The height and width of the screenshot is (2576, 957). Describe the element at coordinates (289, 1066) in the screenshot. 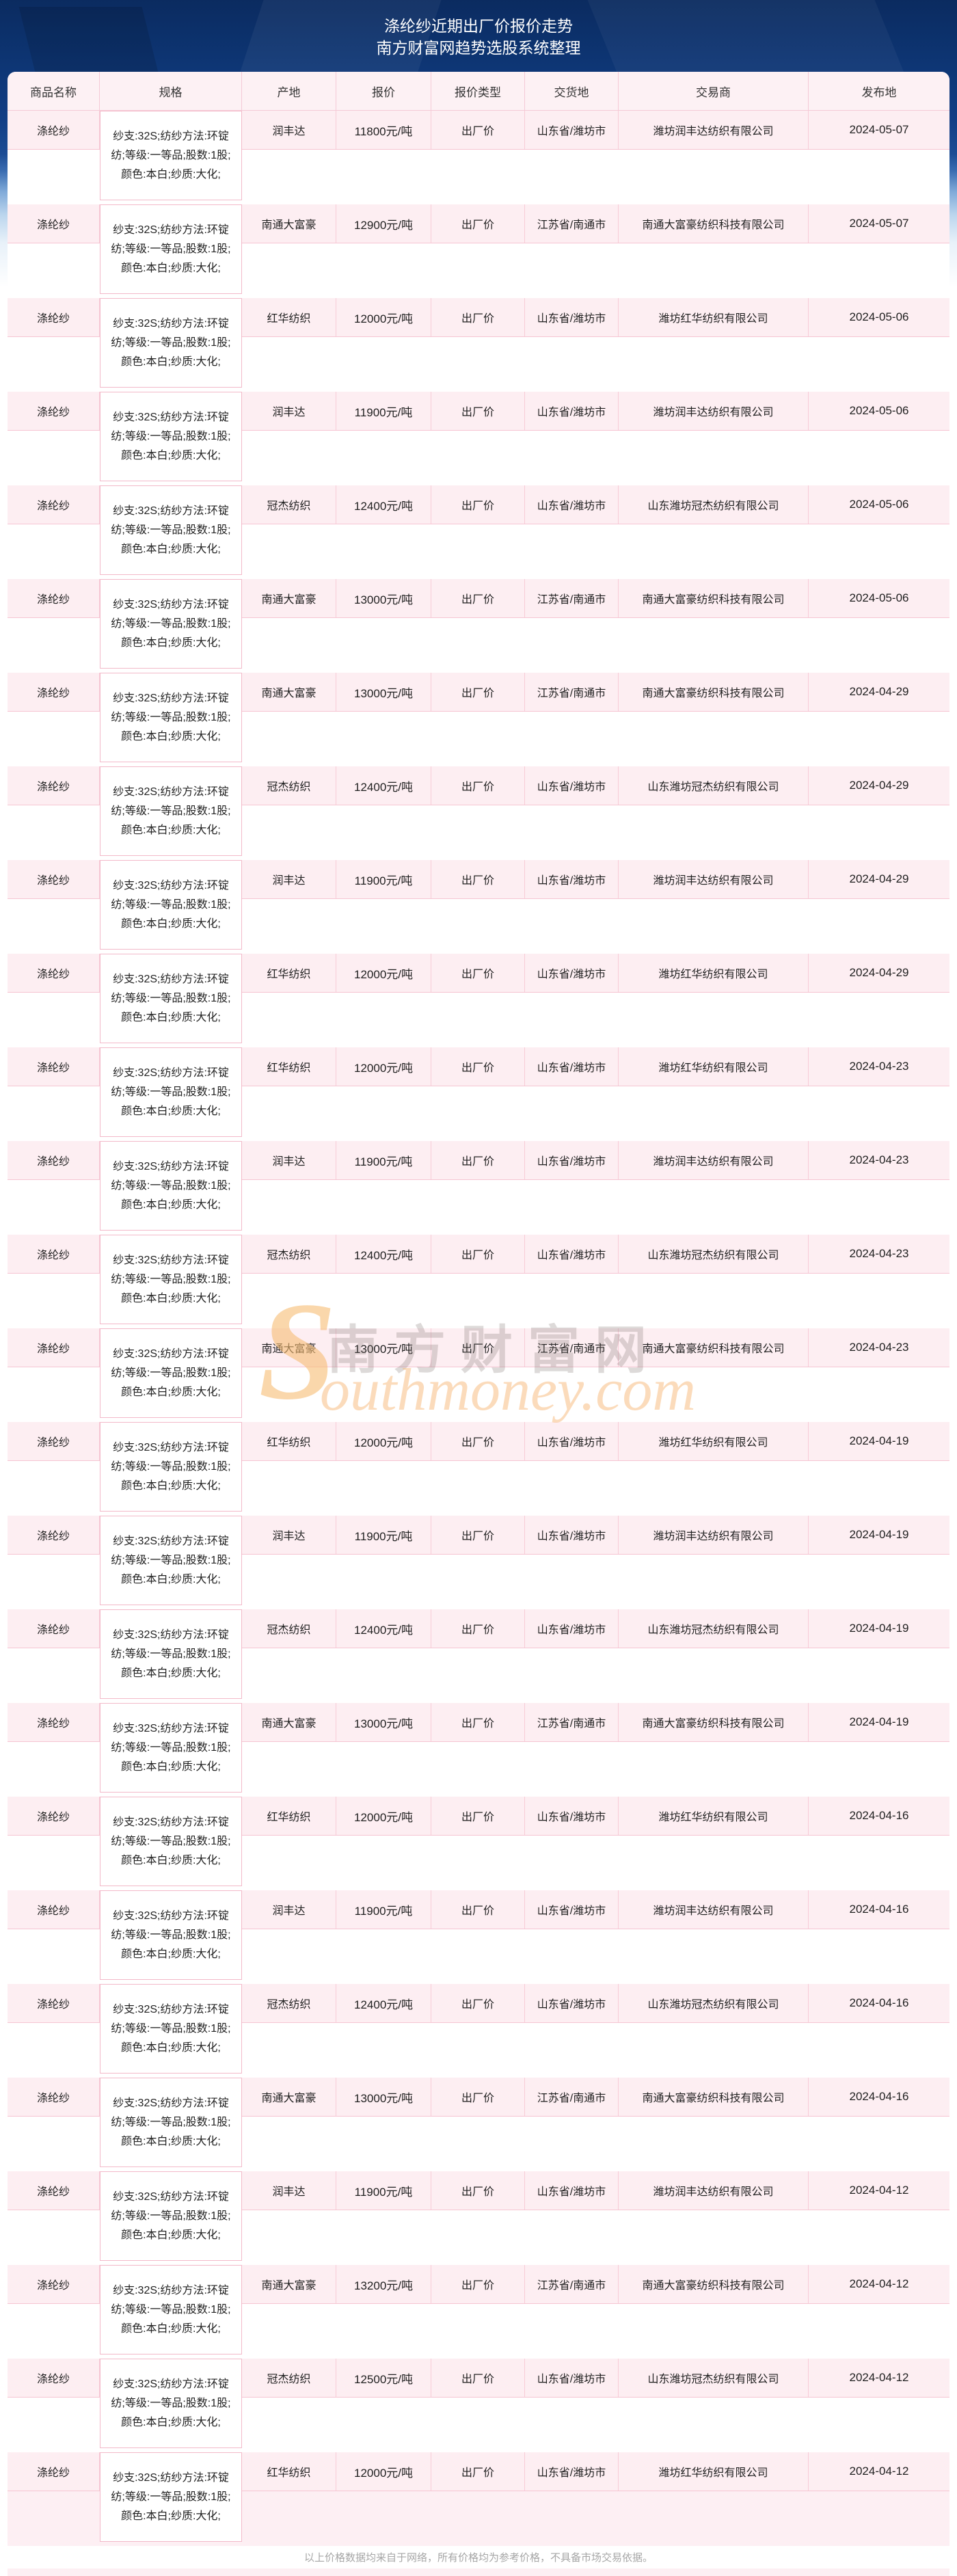

I see `origin-cell: 红华纺织` at that location.